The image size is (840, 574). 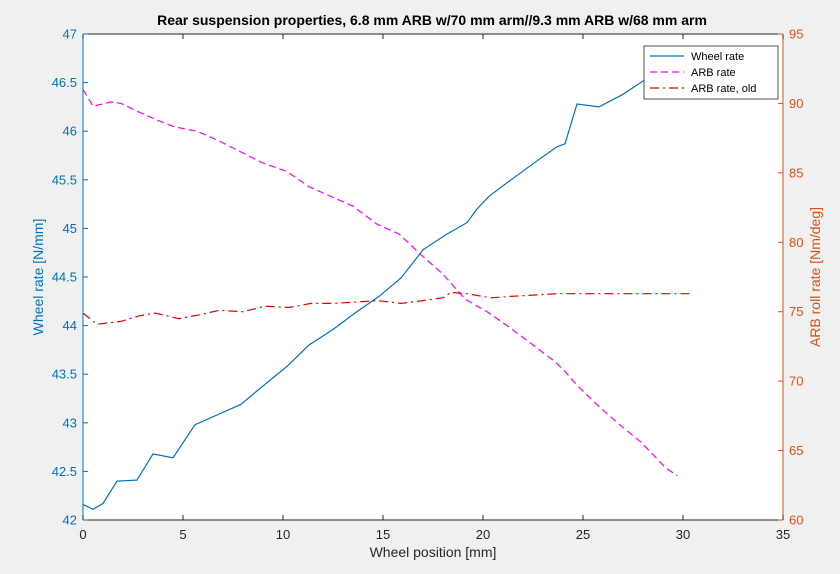 What do you see at coordinates (82, 534) in the screenshot?
I see `x-tick-label: 0` at bounding box center [82, 534].